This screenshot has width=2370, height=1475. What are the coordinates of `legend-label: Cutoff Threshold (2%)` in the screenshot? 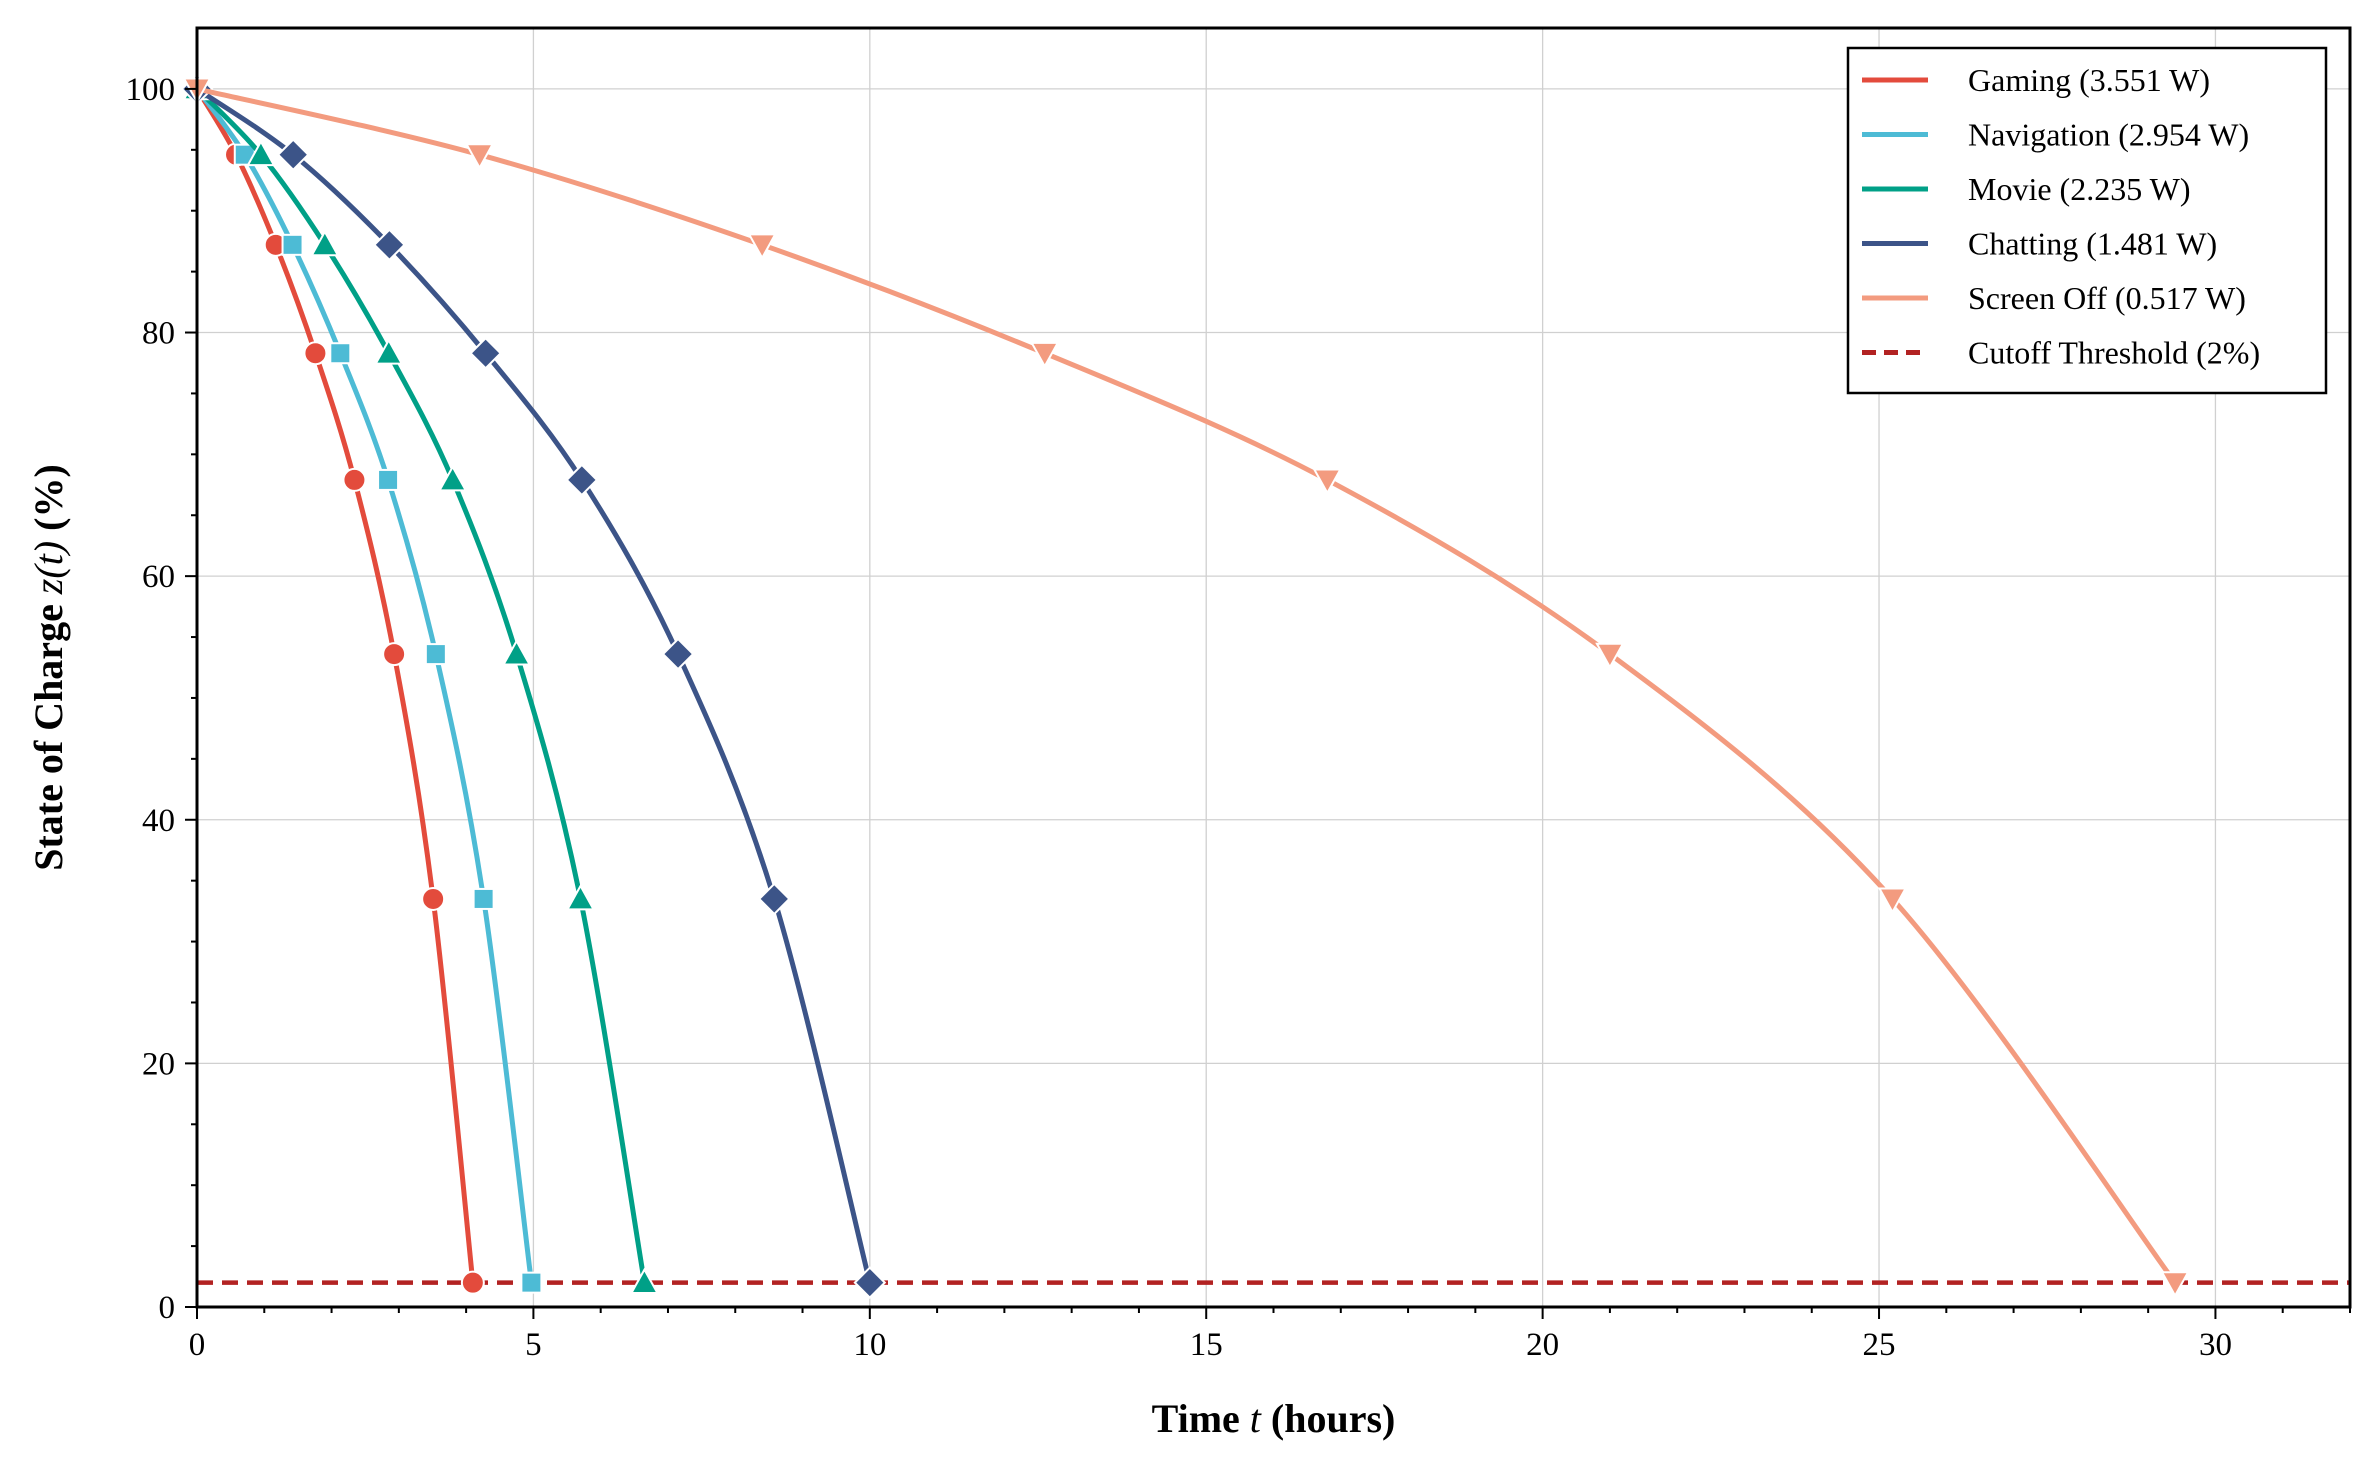 It's located at (2114, 353).